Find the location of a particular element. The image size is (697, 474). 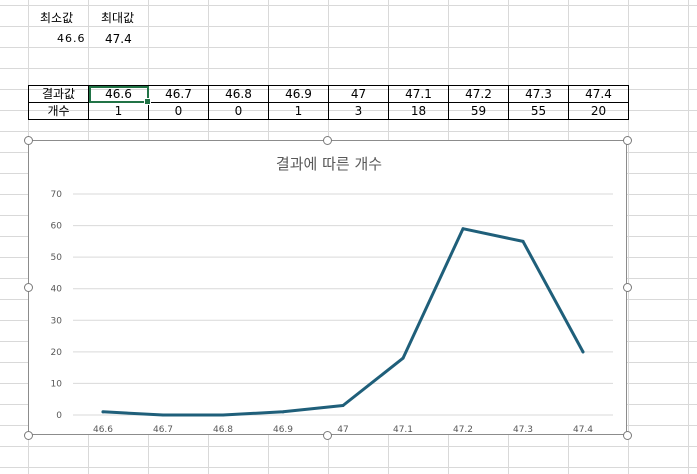

x-tick-label: 47 is located at coordinates (342, 430).